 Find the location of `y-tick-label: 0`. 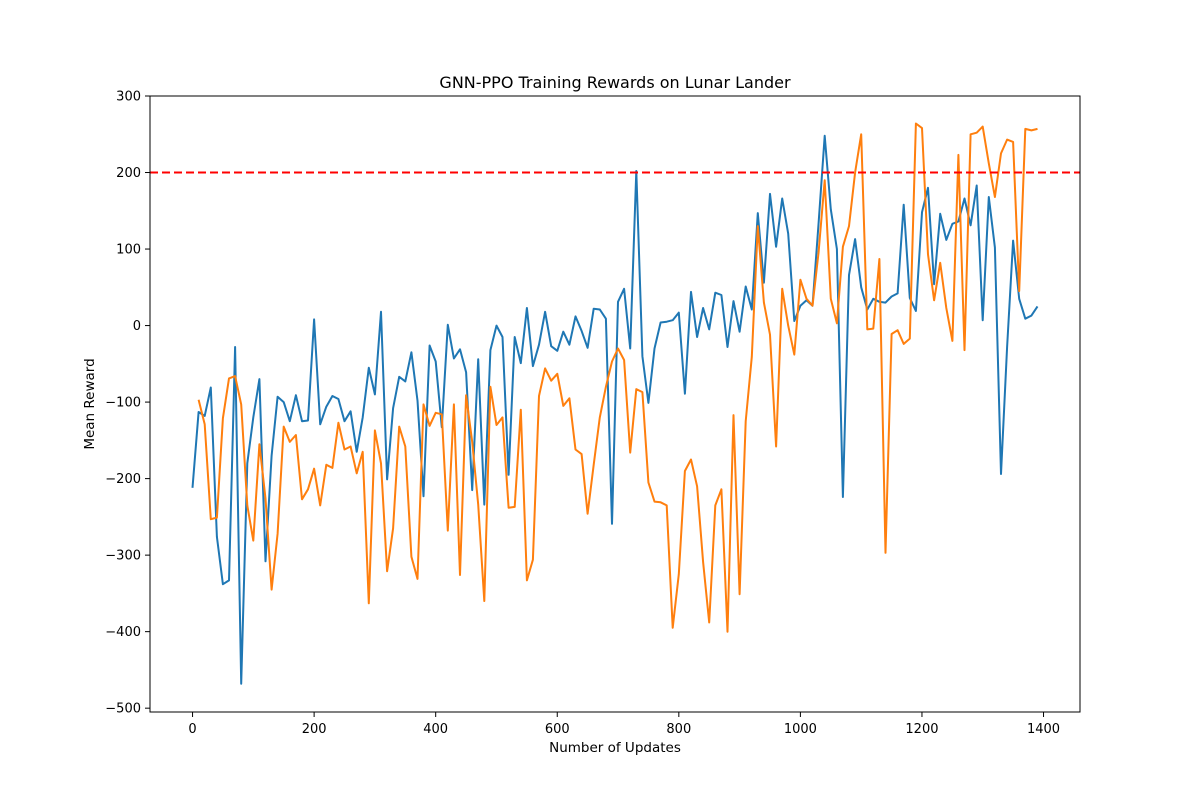

y-tick-label: 0 is located at coordinates (137, 326).